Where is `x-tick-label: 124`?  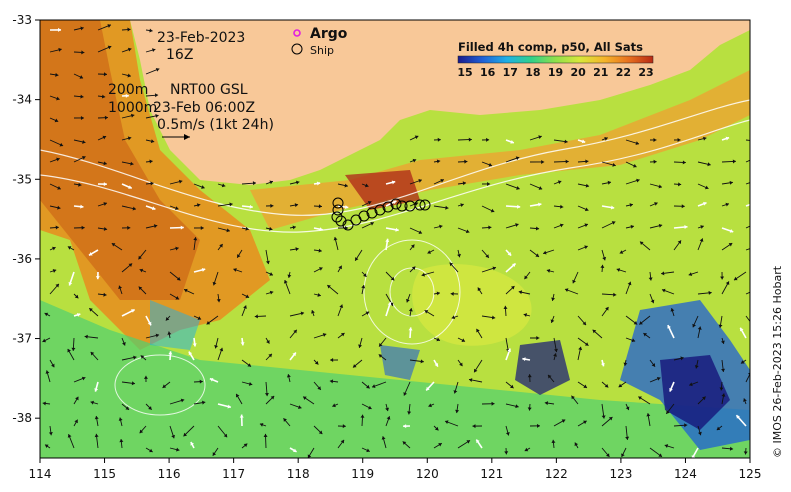 x-tick-label: 124 is located at coordinates (685, 474).